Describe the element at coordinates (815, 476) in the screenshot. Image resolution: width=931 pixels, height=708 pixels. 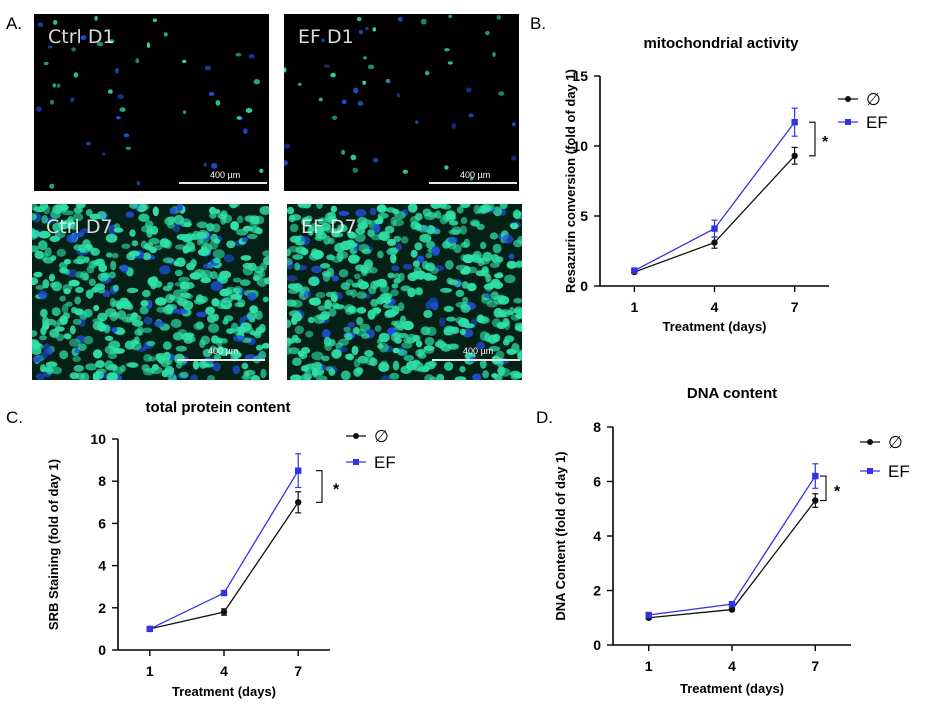
I see `data-point` at that location.